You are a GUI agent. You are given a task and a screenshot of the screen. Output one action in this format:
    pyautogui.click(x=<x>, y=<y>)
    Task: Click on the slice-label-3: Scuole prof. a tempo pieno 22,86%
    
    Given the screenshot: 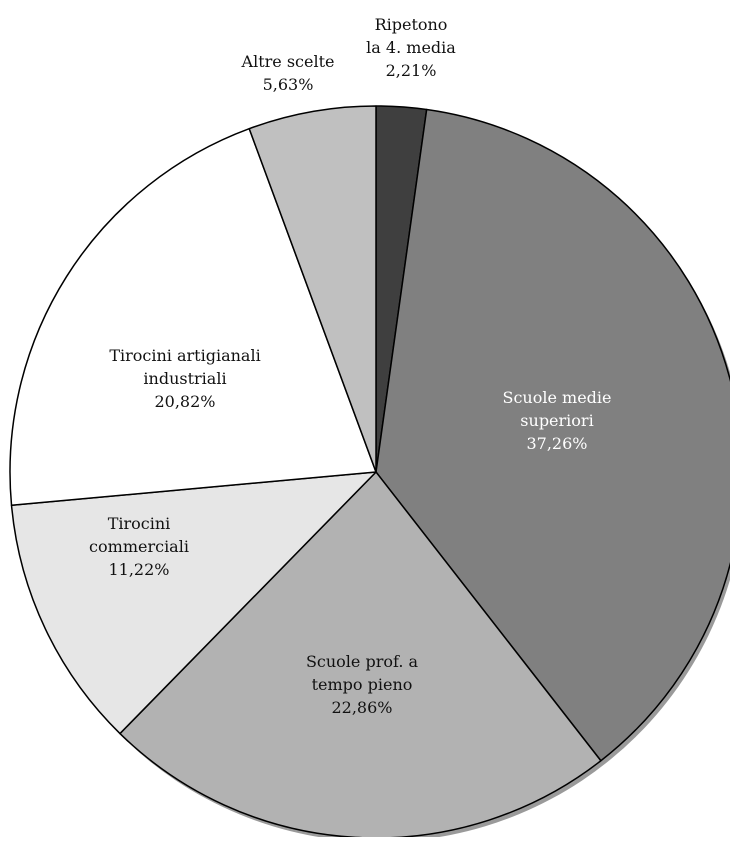 What is the action you would take?
    pyautogui.click(x=362, y=684)
    